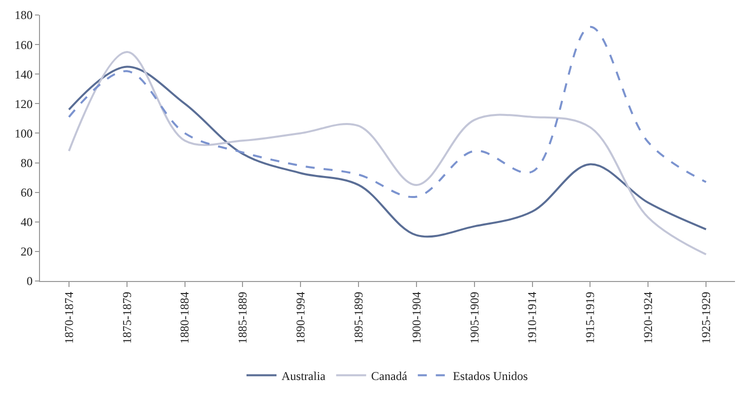 The height and width of the screenshot is (398, 750). I want to click on y-tick-label: 180, so click(23, 15).